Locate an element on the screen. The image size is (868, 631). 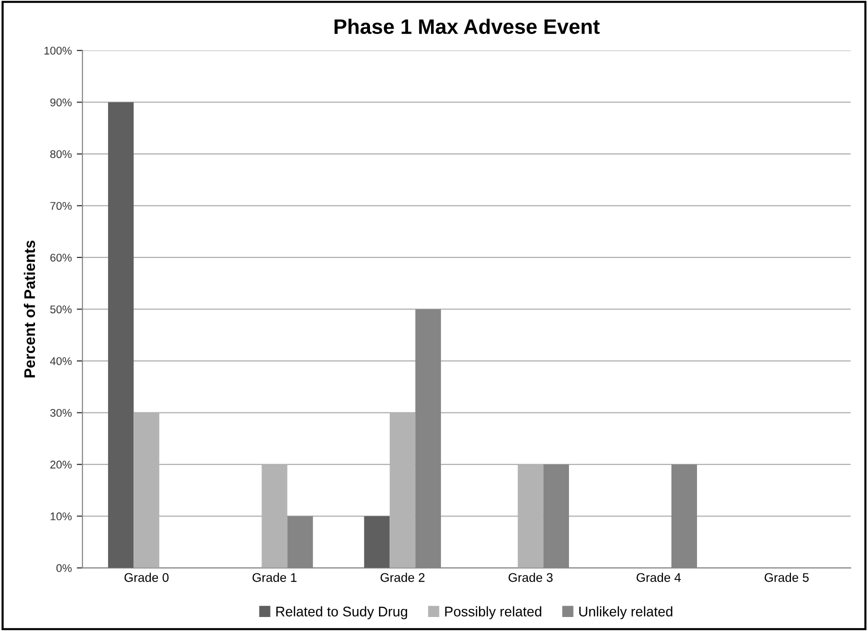
legend-label: Unlikely related is located at coordinates (625, 613).